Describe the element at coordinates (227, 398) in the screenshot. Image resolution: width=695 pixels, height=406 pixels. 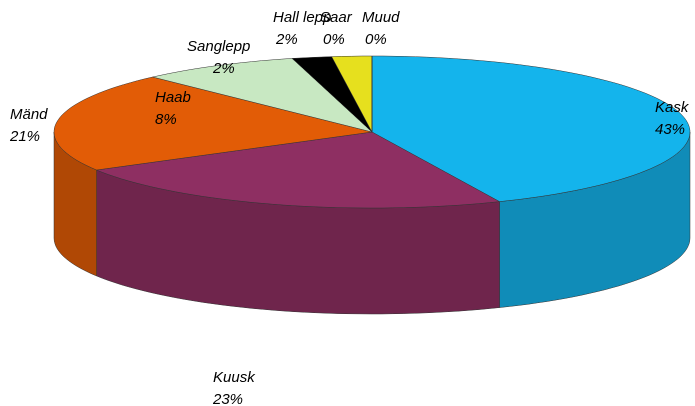
I see `slice-value-label: 23%` at that location.